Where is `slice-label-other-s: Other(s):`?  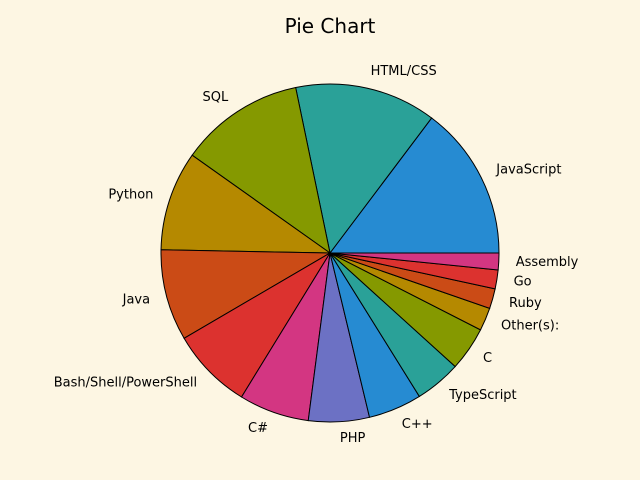 slice-label-other-s: Other(s): is located at coordinates (530, 325).